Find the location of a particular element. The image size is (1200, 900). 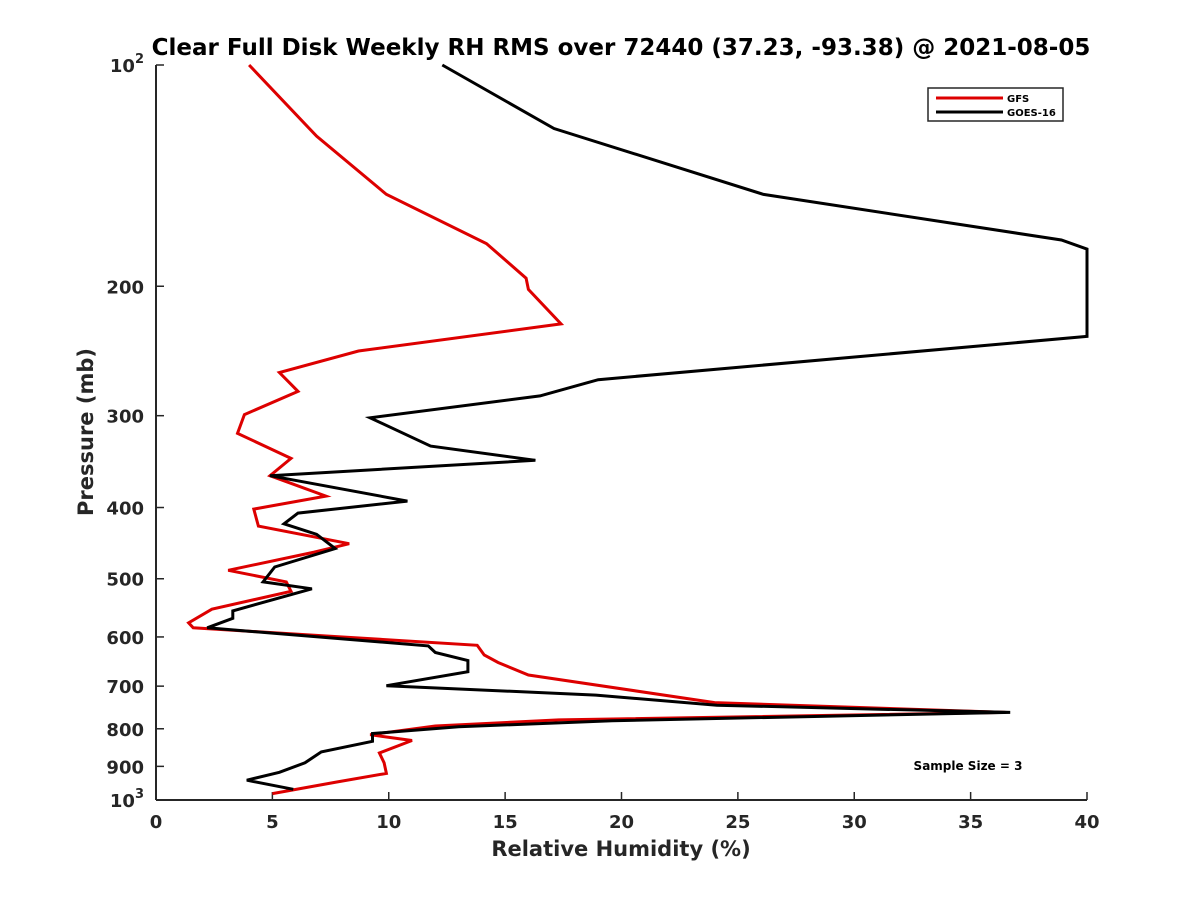

y-tick-label: 600 is located at coordinates (125, 638).